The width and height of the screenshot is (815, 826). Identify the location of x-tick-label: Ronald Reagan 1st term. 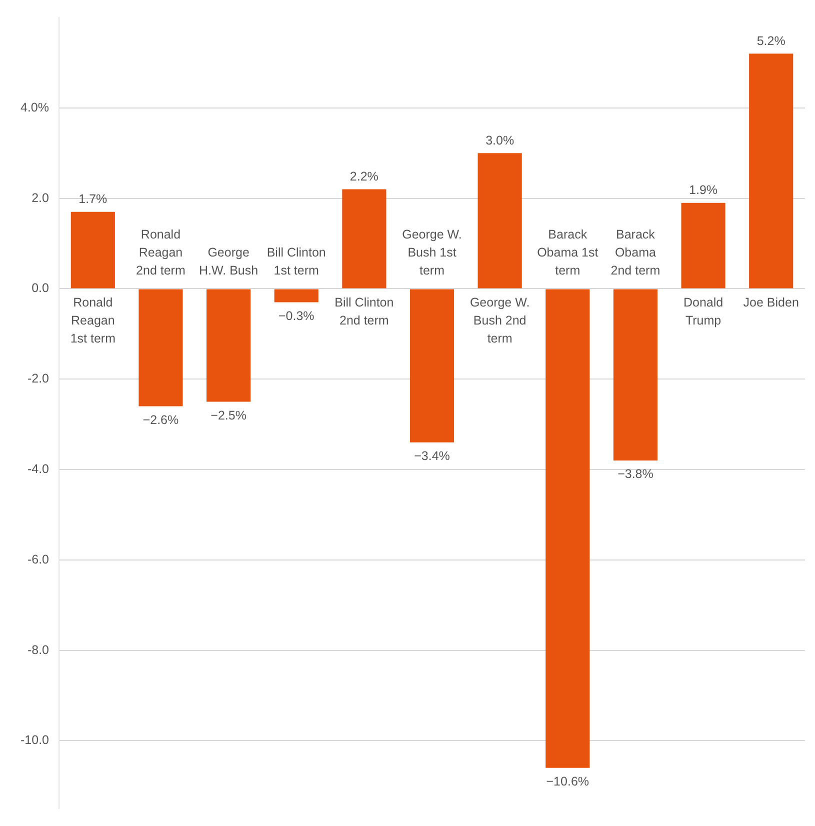
(93, 320).